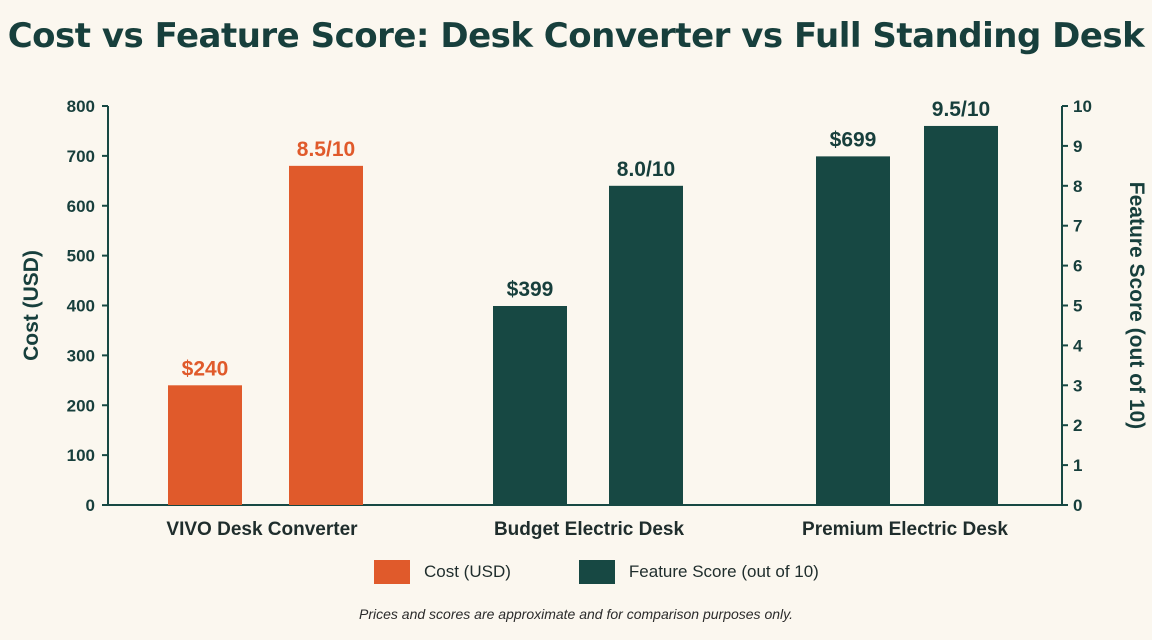 The height and width of the screenshot is (640, 1152). I want to click on y-tick-label-left: 600, so click(81, 206).